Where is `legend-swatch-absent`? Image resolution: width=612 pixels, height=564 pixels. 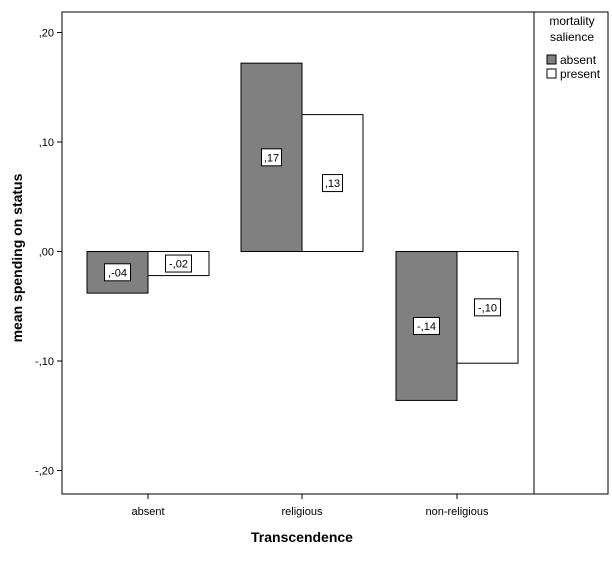
legend-swatch-absent is located at coordinates (551, 59).